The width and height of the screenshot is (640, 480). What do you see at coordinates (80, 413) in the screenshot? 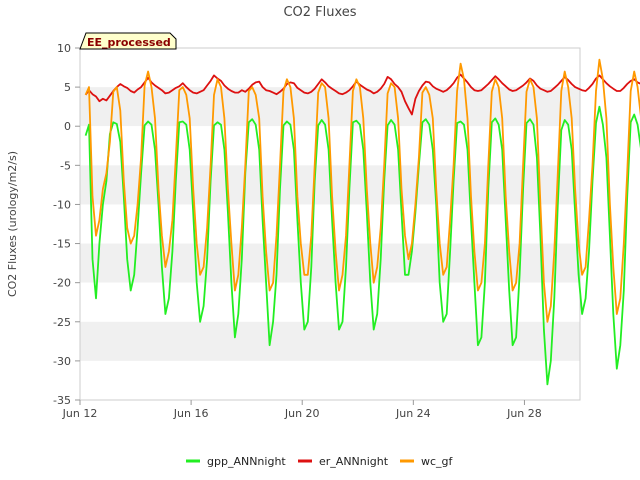
I see `x-tick-label: Jun 12` at bounding box center [80, 413].